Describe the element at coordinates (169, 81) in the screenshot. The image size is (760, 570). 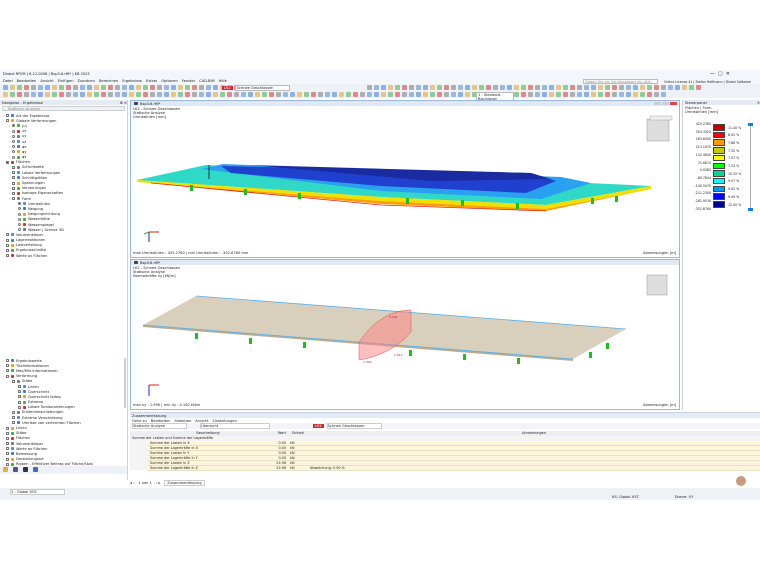
I see `menu-item: Optionen` at that location.